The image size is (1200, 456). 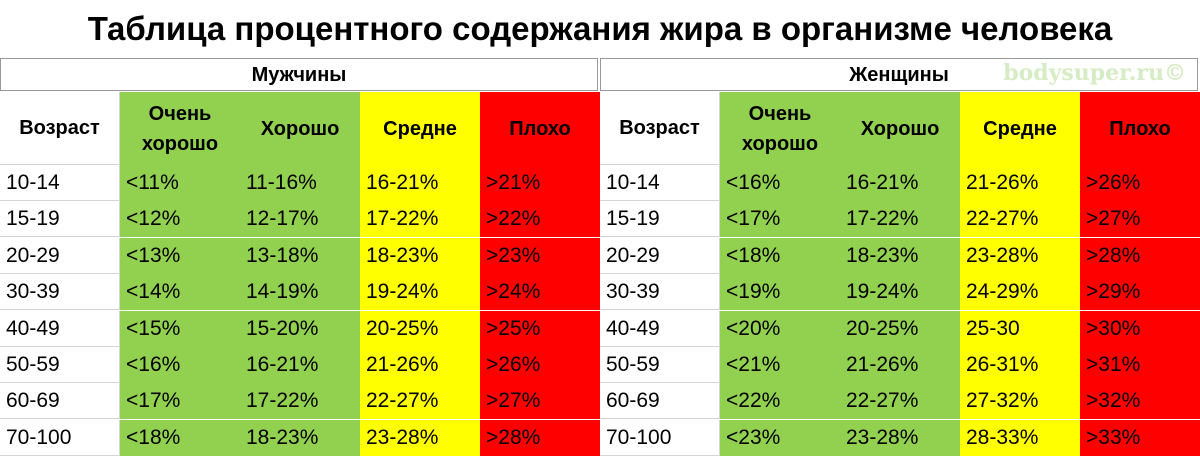 What do you see at coordinates (300, 219) in the screenshot?
I see `table-cell: 12-17%` at bounding box center [300, 219].